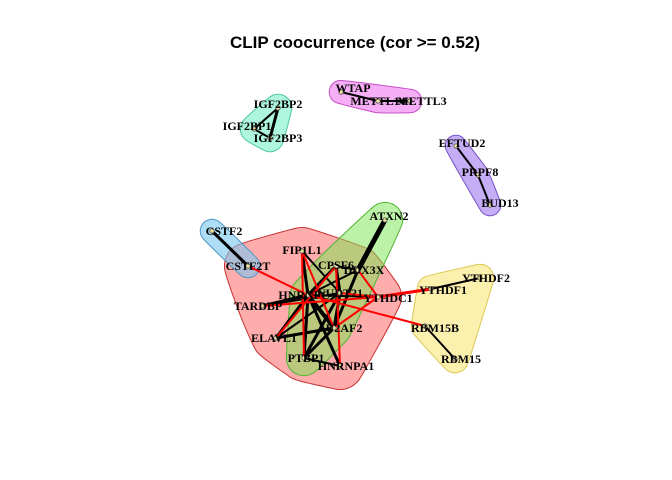 This screenshot has width=672, height=480. I want to click on edge-ptbp1-hnrnpa1, so click(322, 362).